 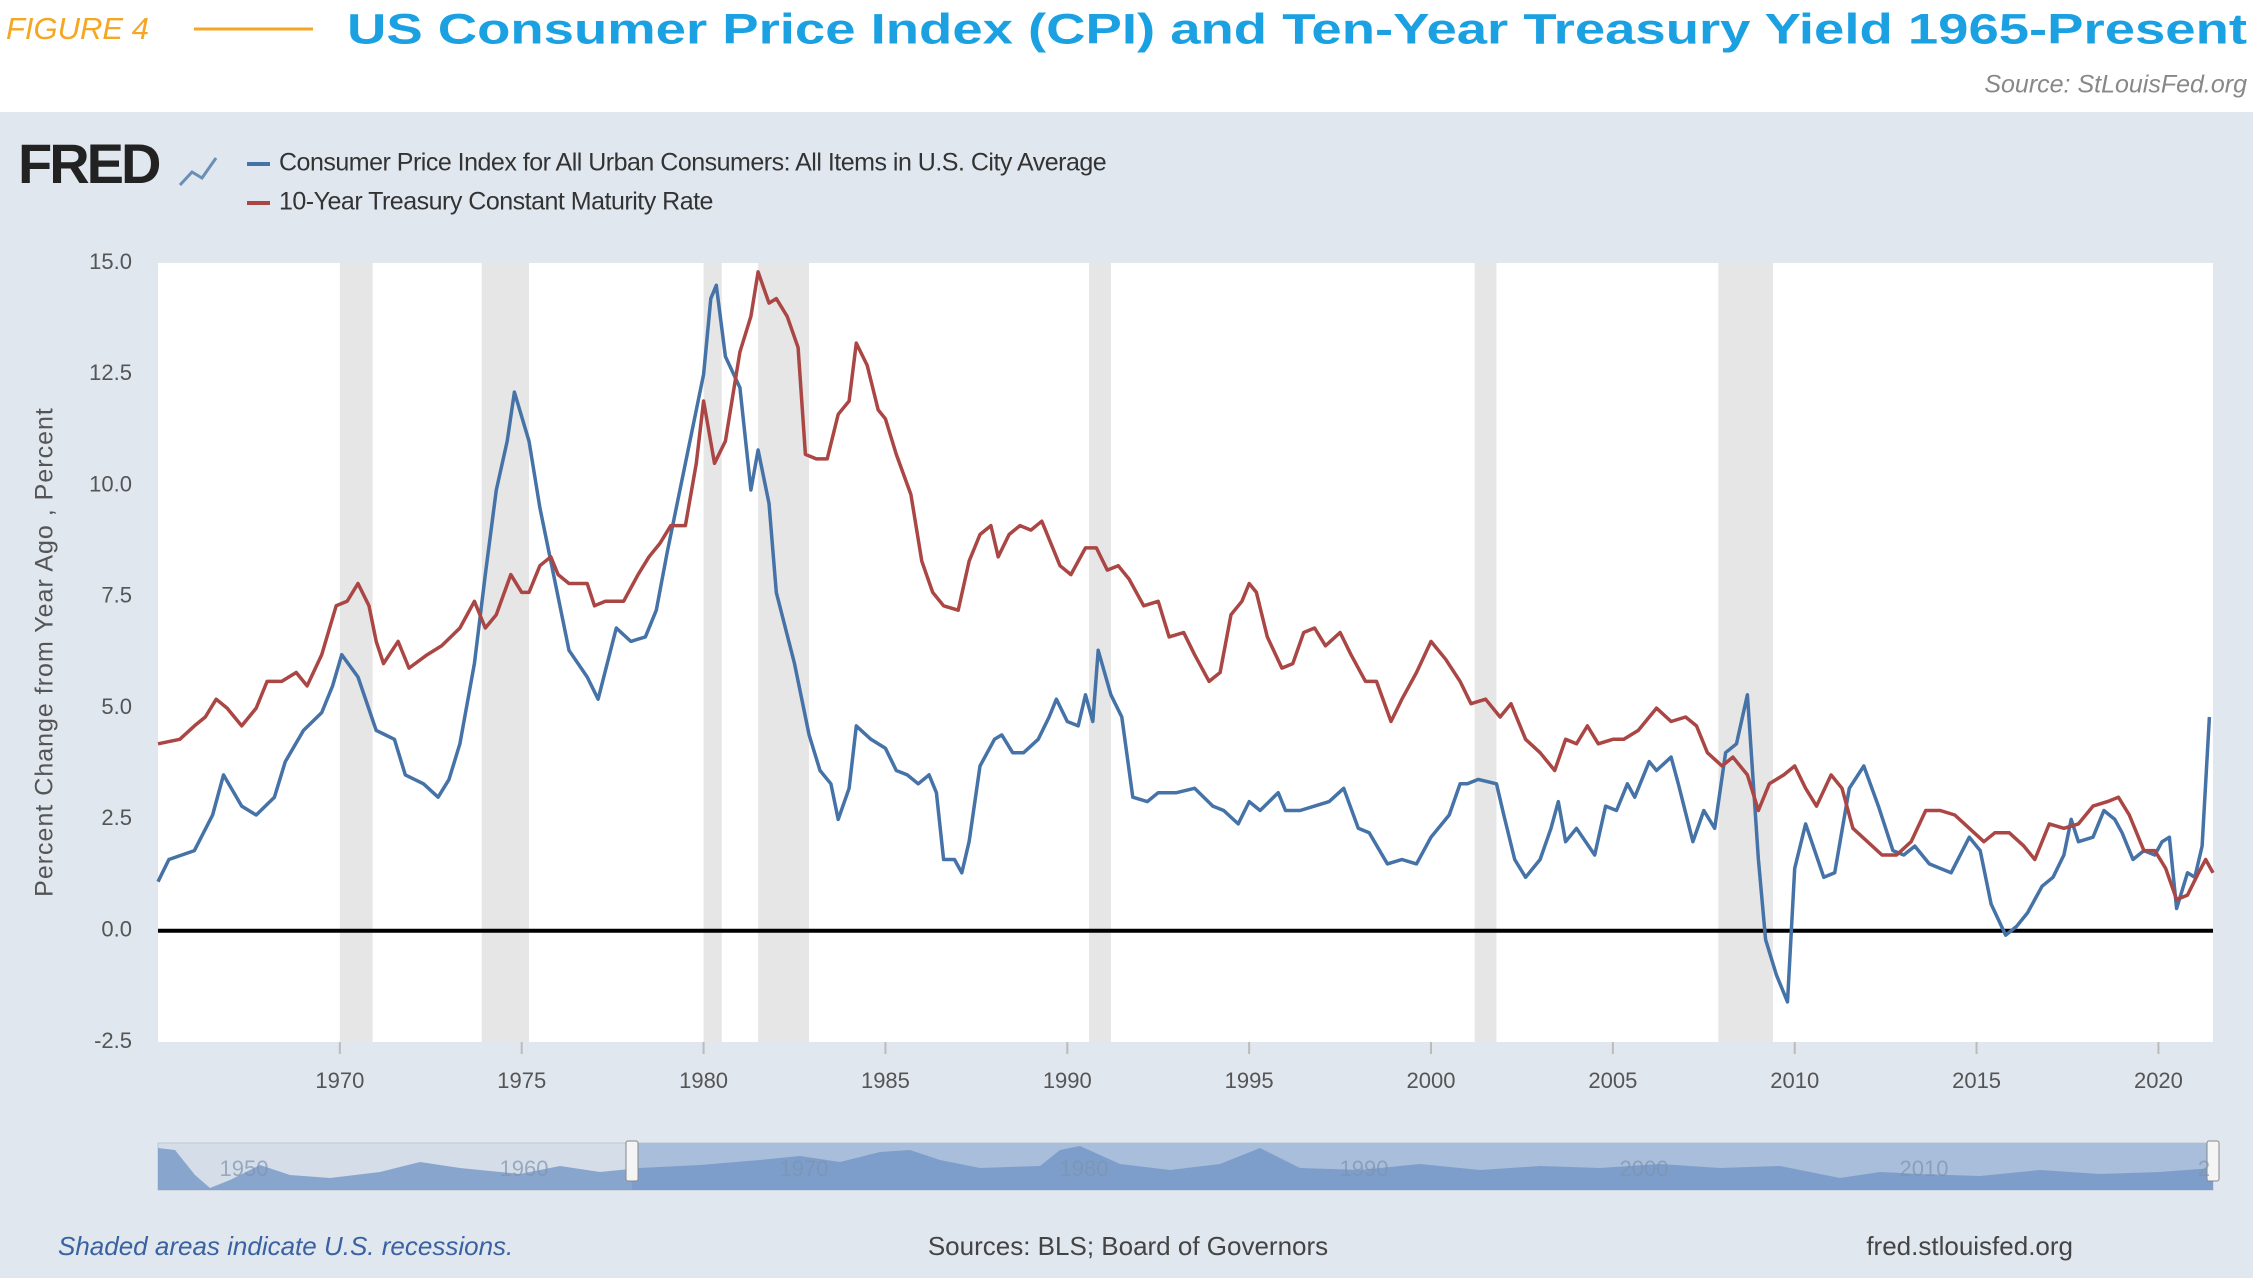 What do you see at coordinates (2115, 85) in the screenshot?
I see `source: Source: StLouisFed.org` at bounding box center [2115, 85].